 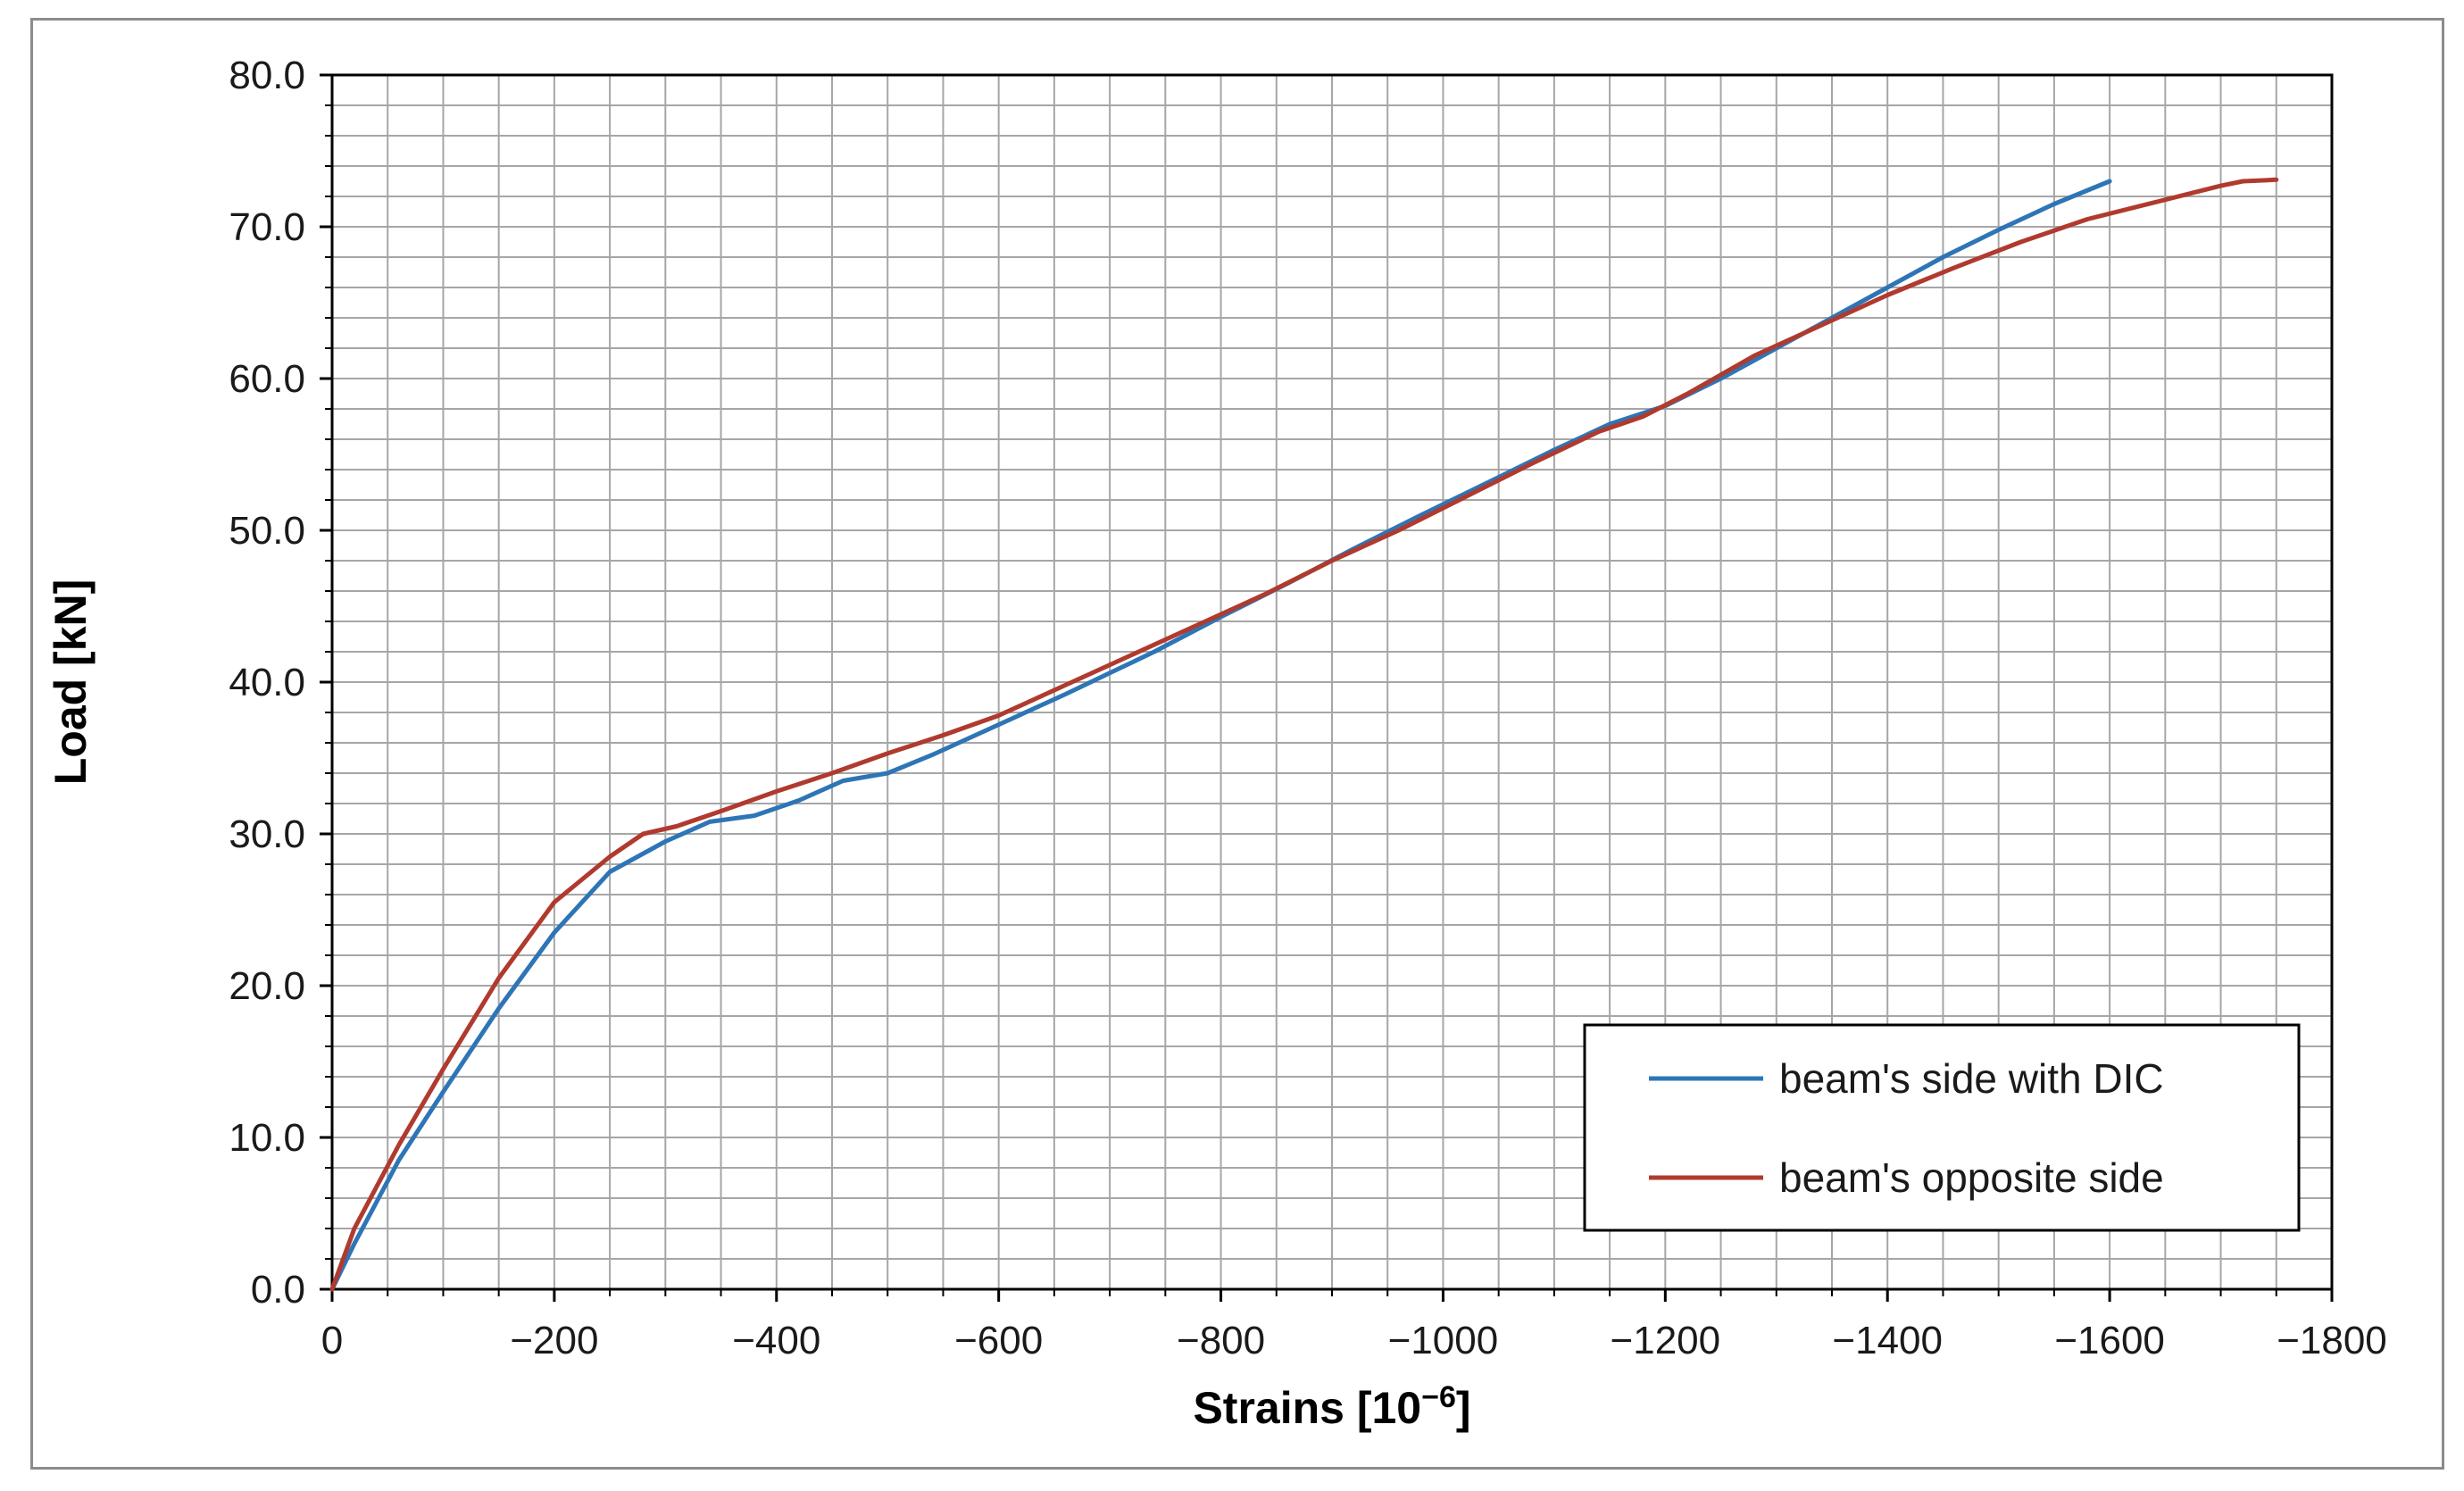 What do you see at coordinates (267, 683) in the screenshot?
I see `y-tick-label: 40.0` at bounding box center [267, 683].